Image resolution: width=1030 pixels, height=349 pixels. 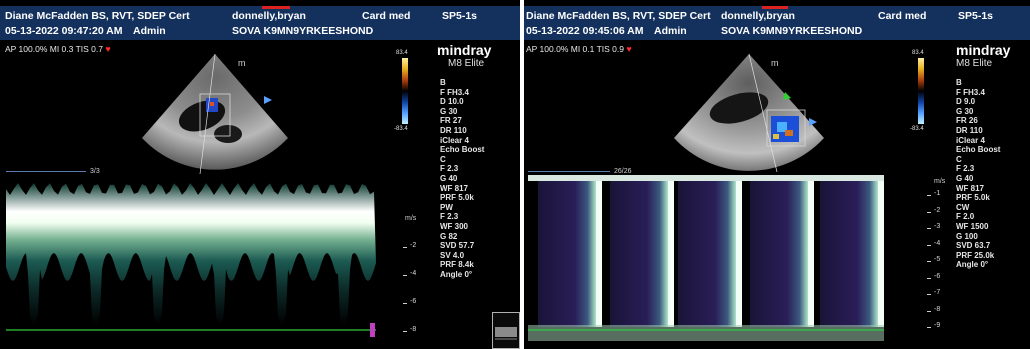 What do you see at coordinates (462, 150) in the screenshot?
I see `left-param-line: Echo Boost` at bounding box center [462, 150].